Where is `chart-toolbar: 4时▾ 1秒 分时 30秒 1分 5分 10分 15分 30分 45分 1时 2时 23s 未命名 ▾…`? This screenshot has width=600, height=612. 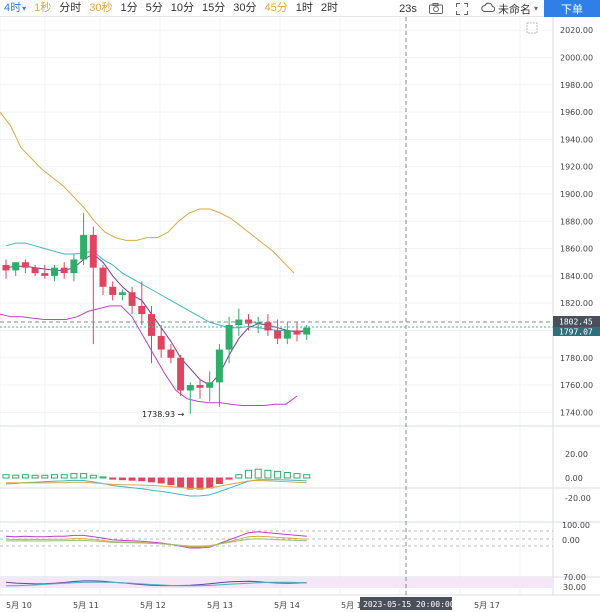 chart-toolbar: 4时▾ 1秒 分时 30秒 1分 5分 10分 15分 30分 45分 1时 2时 23s 未命名 ▾… is located at coordinates (300, 8).